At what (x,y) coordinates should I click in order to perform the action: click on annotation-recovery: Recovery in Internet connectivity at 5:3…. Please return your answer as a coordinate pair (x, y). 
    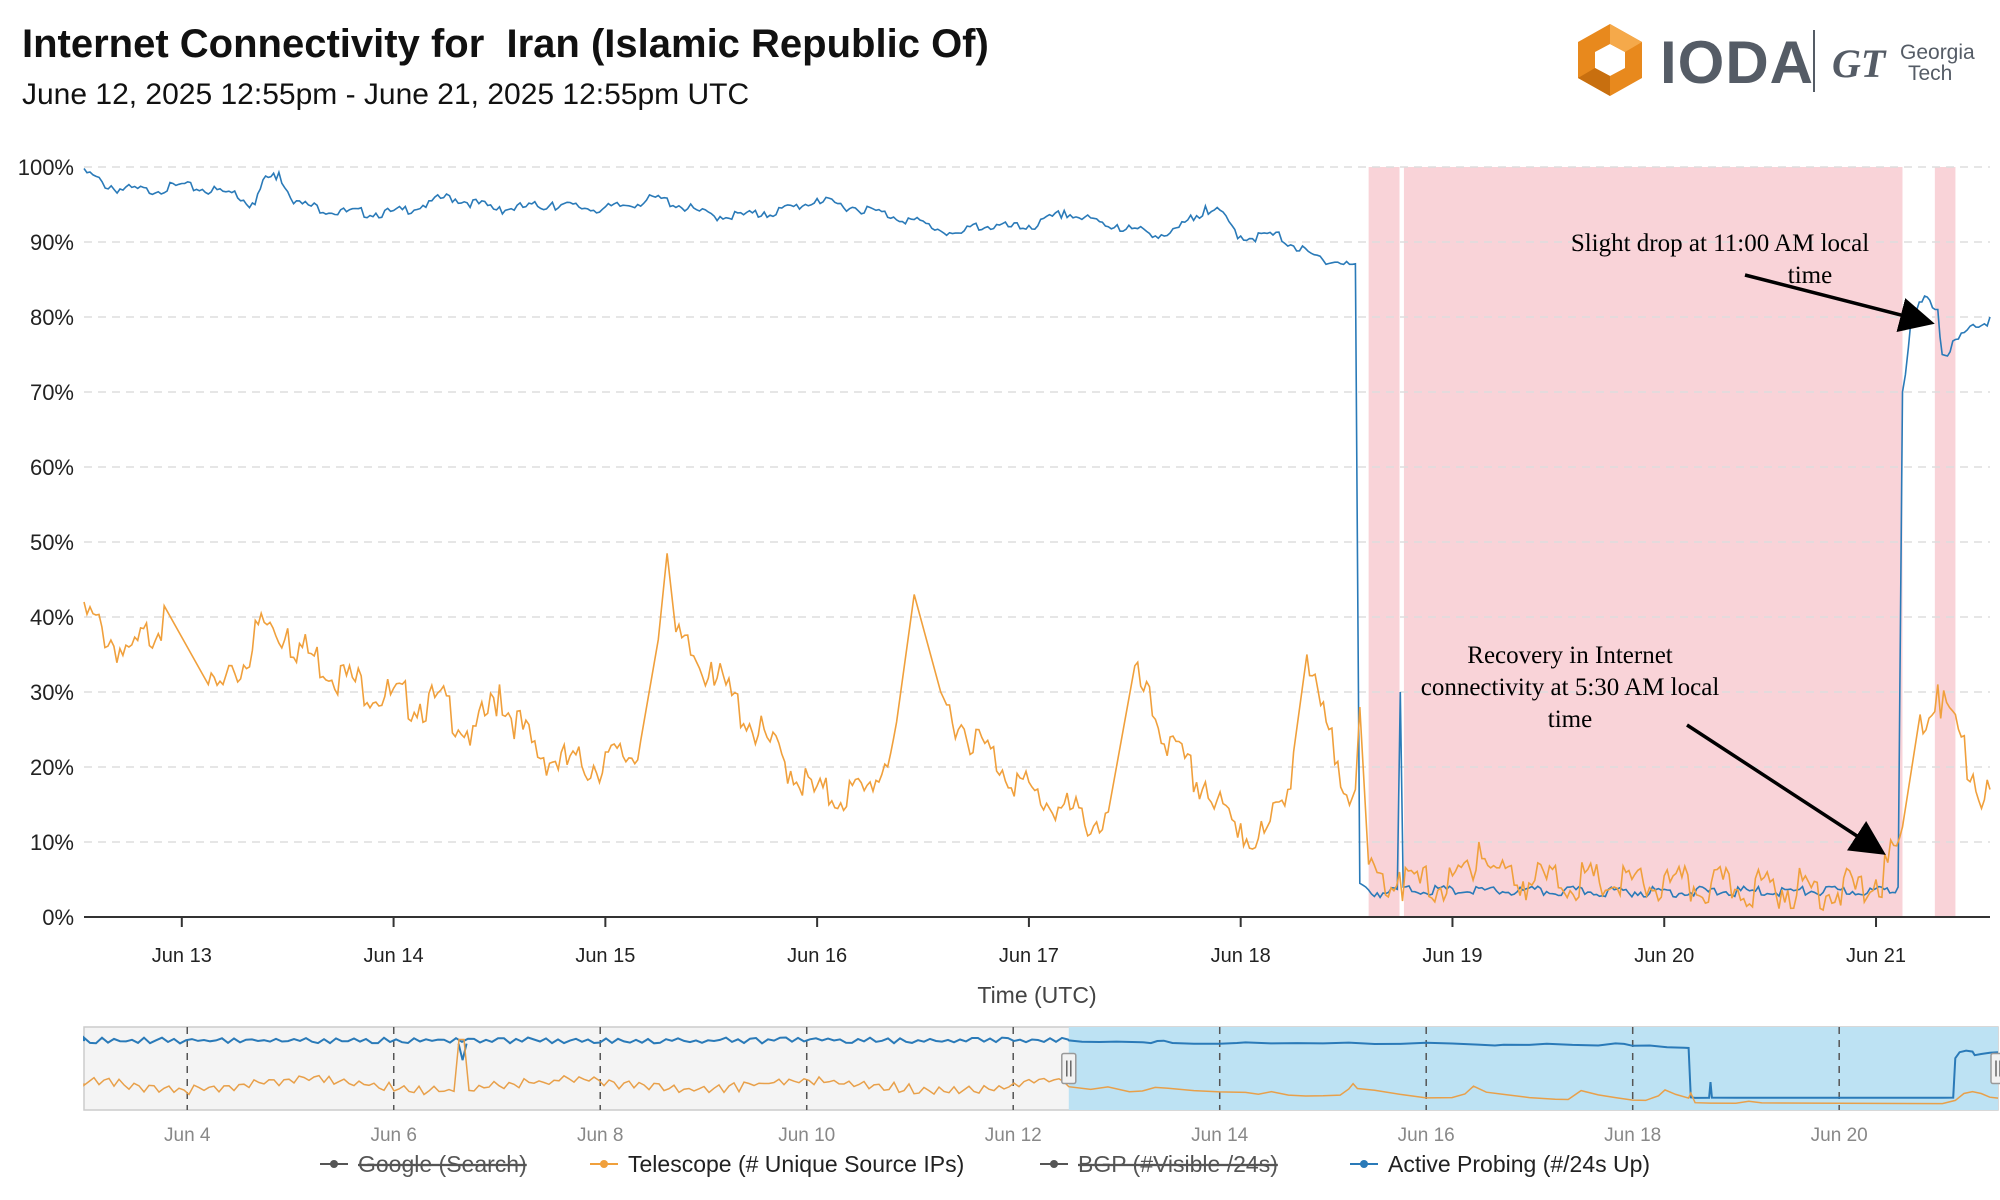
    Looking at the image, I should click on (1570, 688).